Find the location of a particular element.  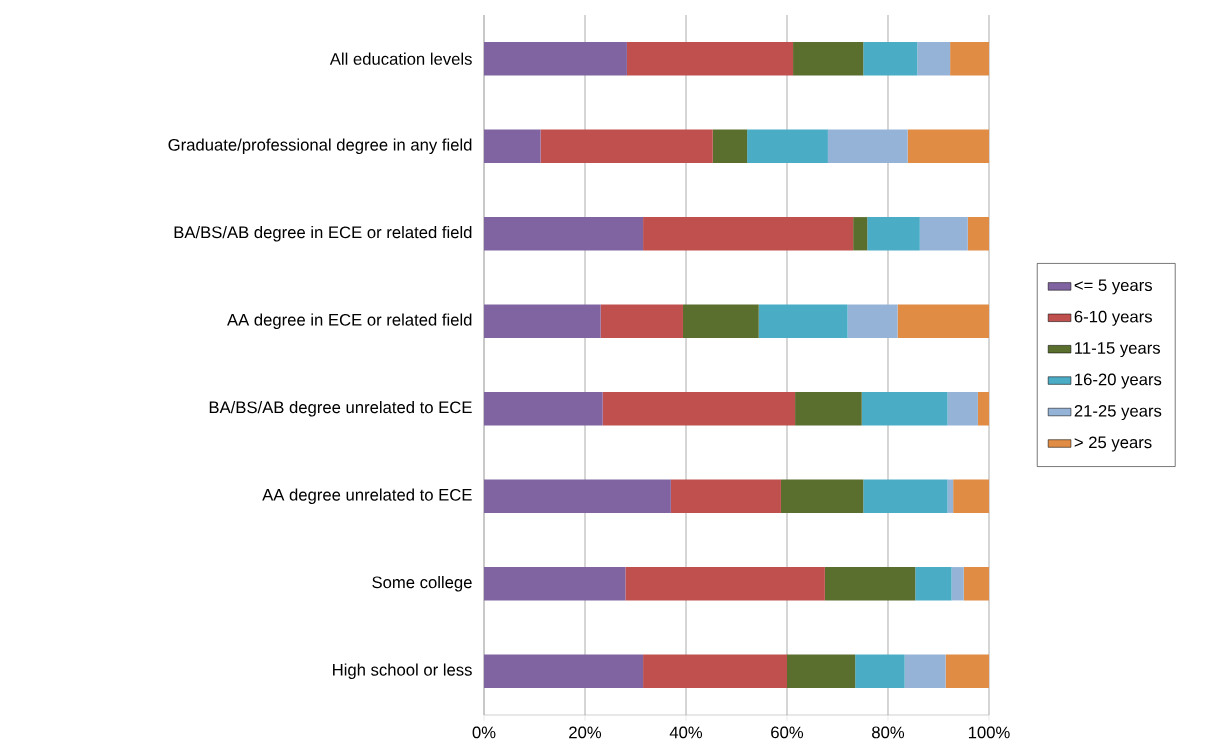

legend-label: 11-15 years is located at coordinates (1118, 350).